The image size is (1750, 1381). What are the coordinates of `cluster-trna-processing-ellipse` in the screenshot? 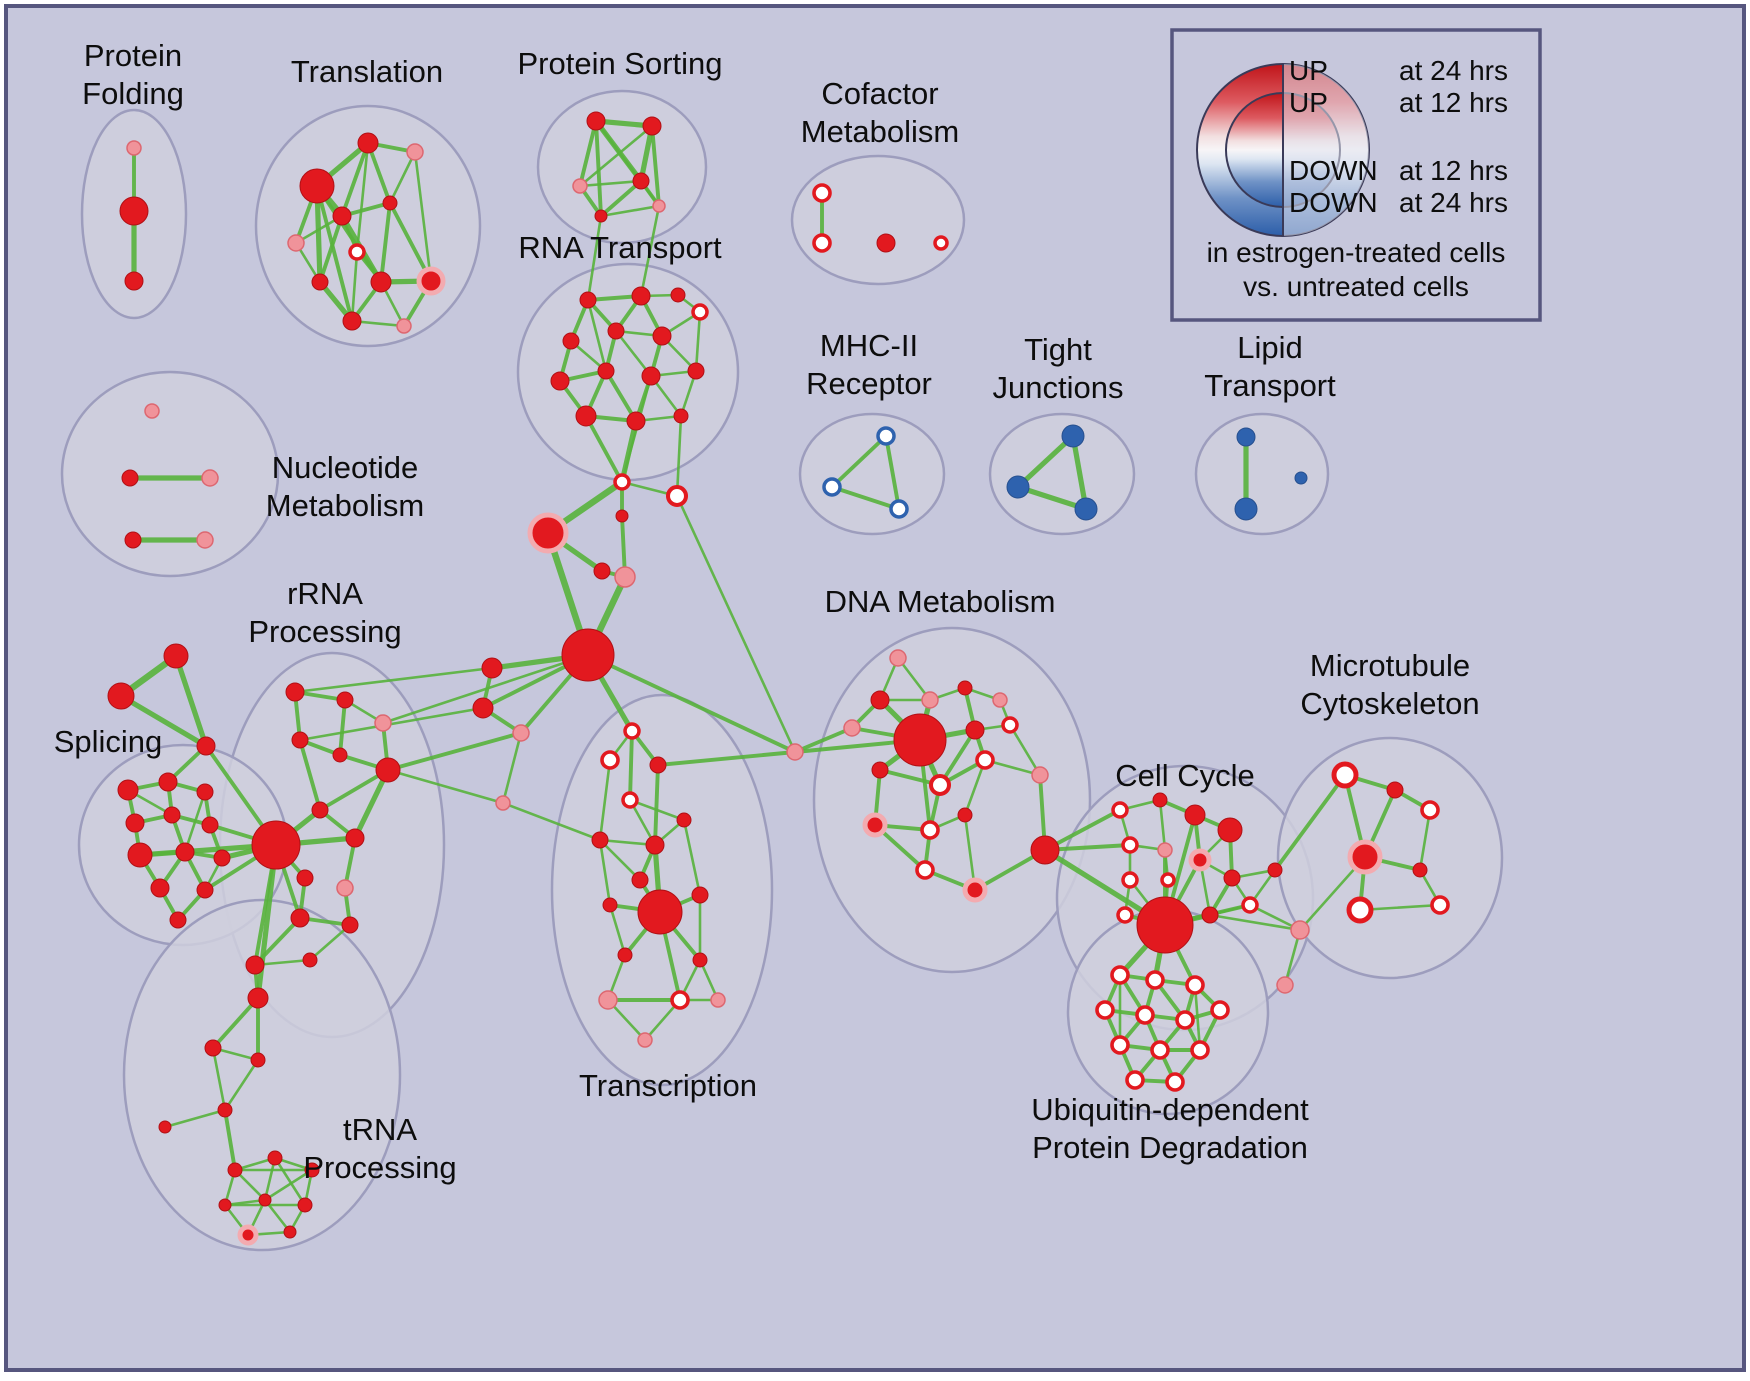 It's located at (262, 1075).